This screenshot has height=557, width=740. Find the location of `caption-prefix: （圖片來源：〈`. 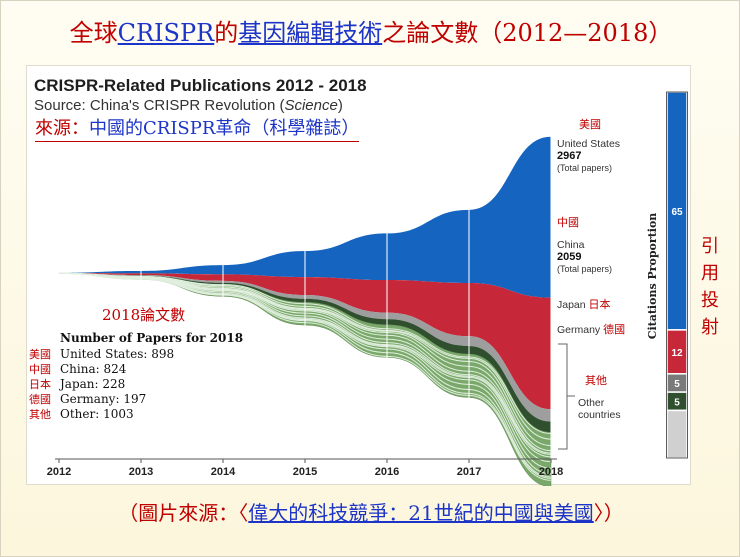

caption-prefix: （圖片來源：〈 is located at coordinates (183, 513).